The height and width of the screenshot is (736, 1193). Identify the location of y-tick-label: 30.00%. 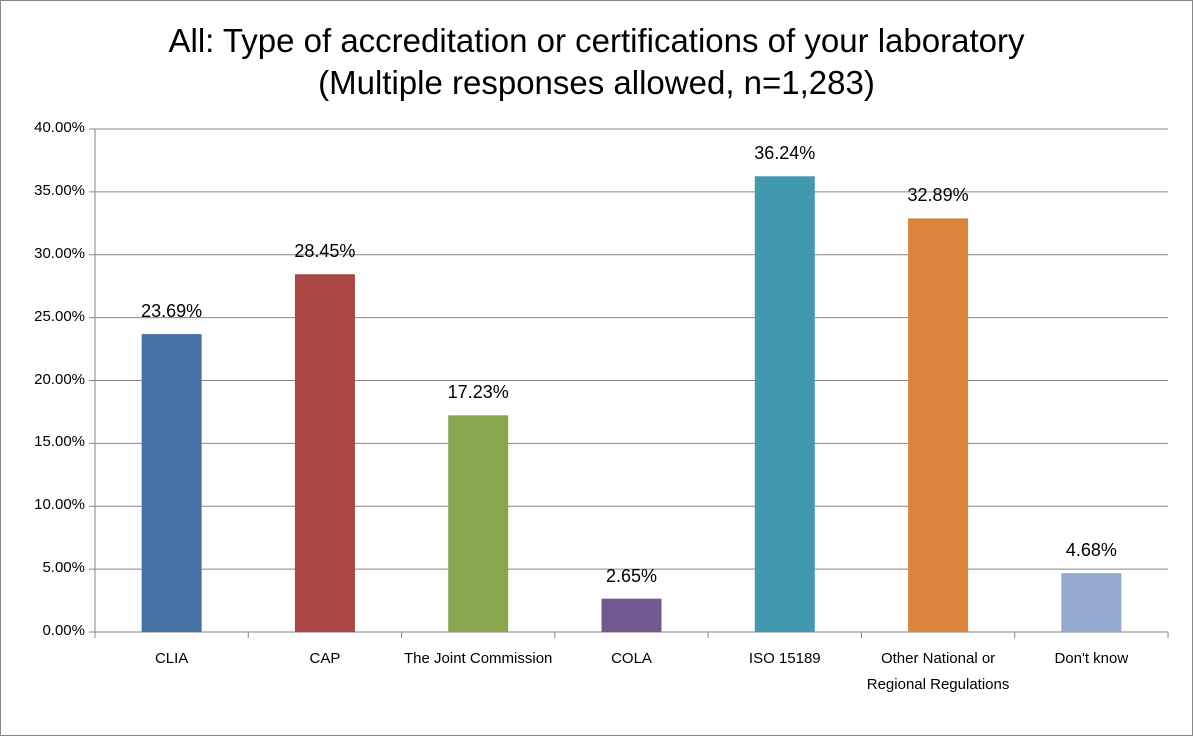
(59, 253).